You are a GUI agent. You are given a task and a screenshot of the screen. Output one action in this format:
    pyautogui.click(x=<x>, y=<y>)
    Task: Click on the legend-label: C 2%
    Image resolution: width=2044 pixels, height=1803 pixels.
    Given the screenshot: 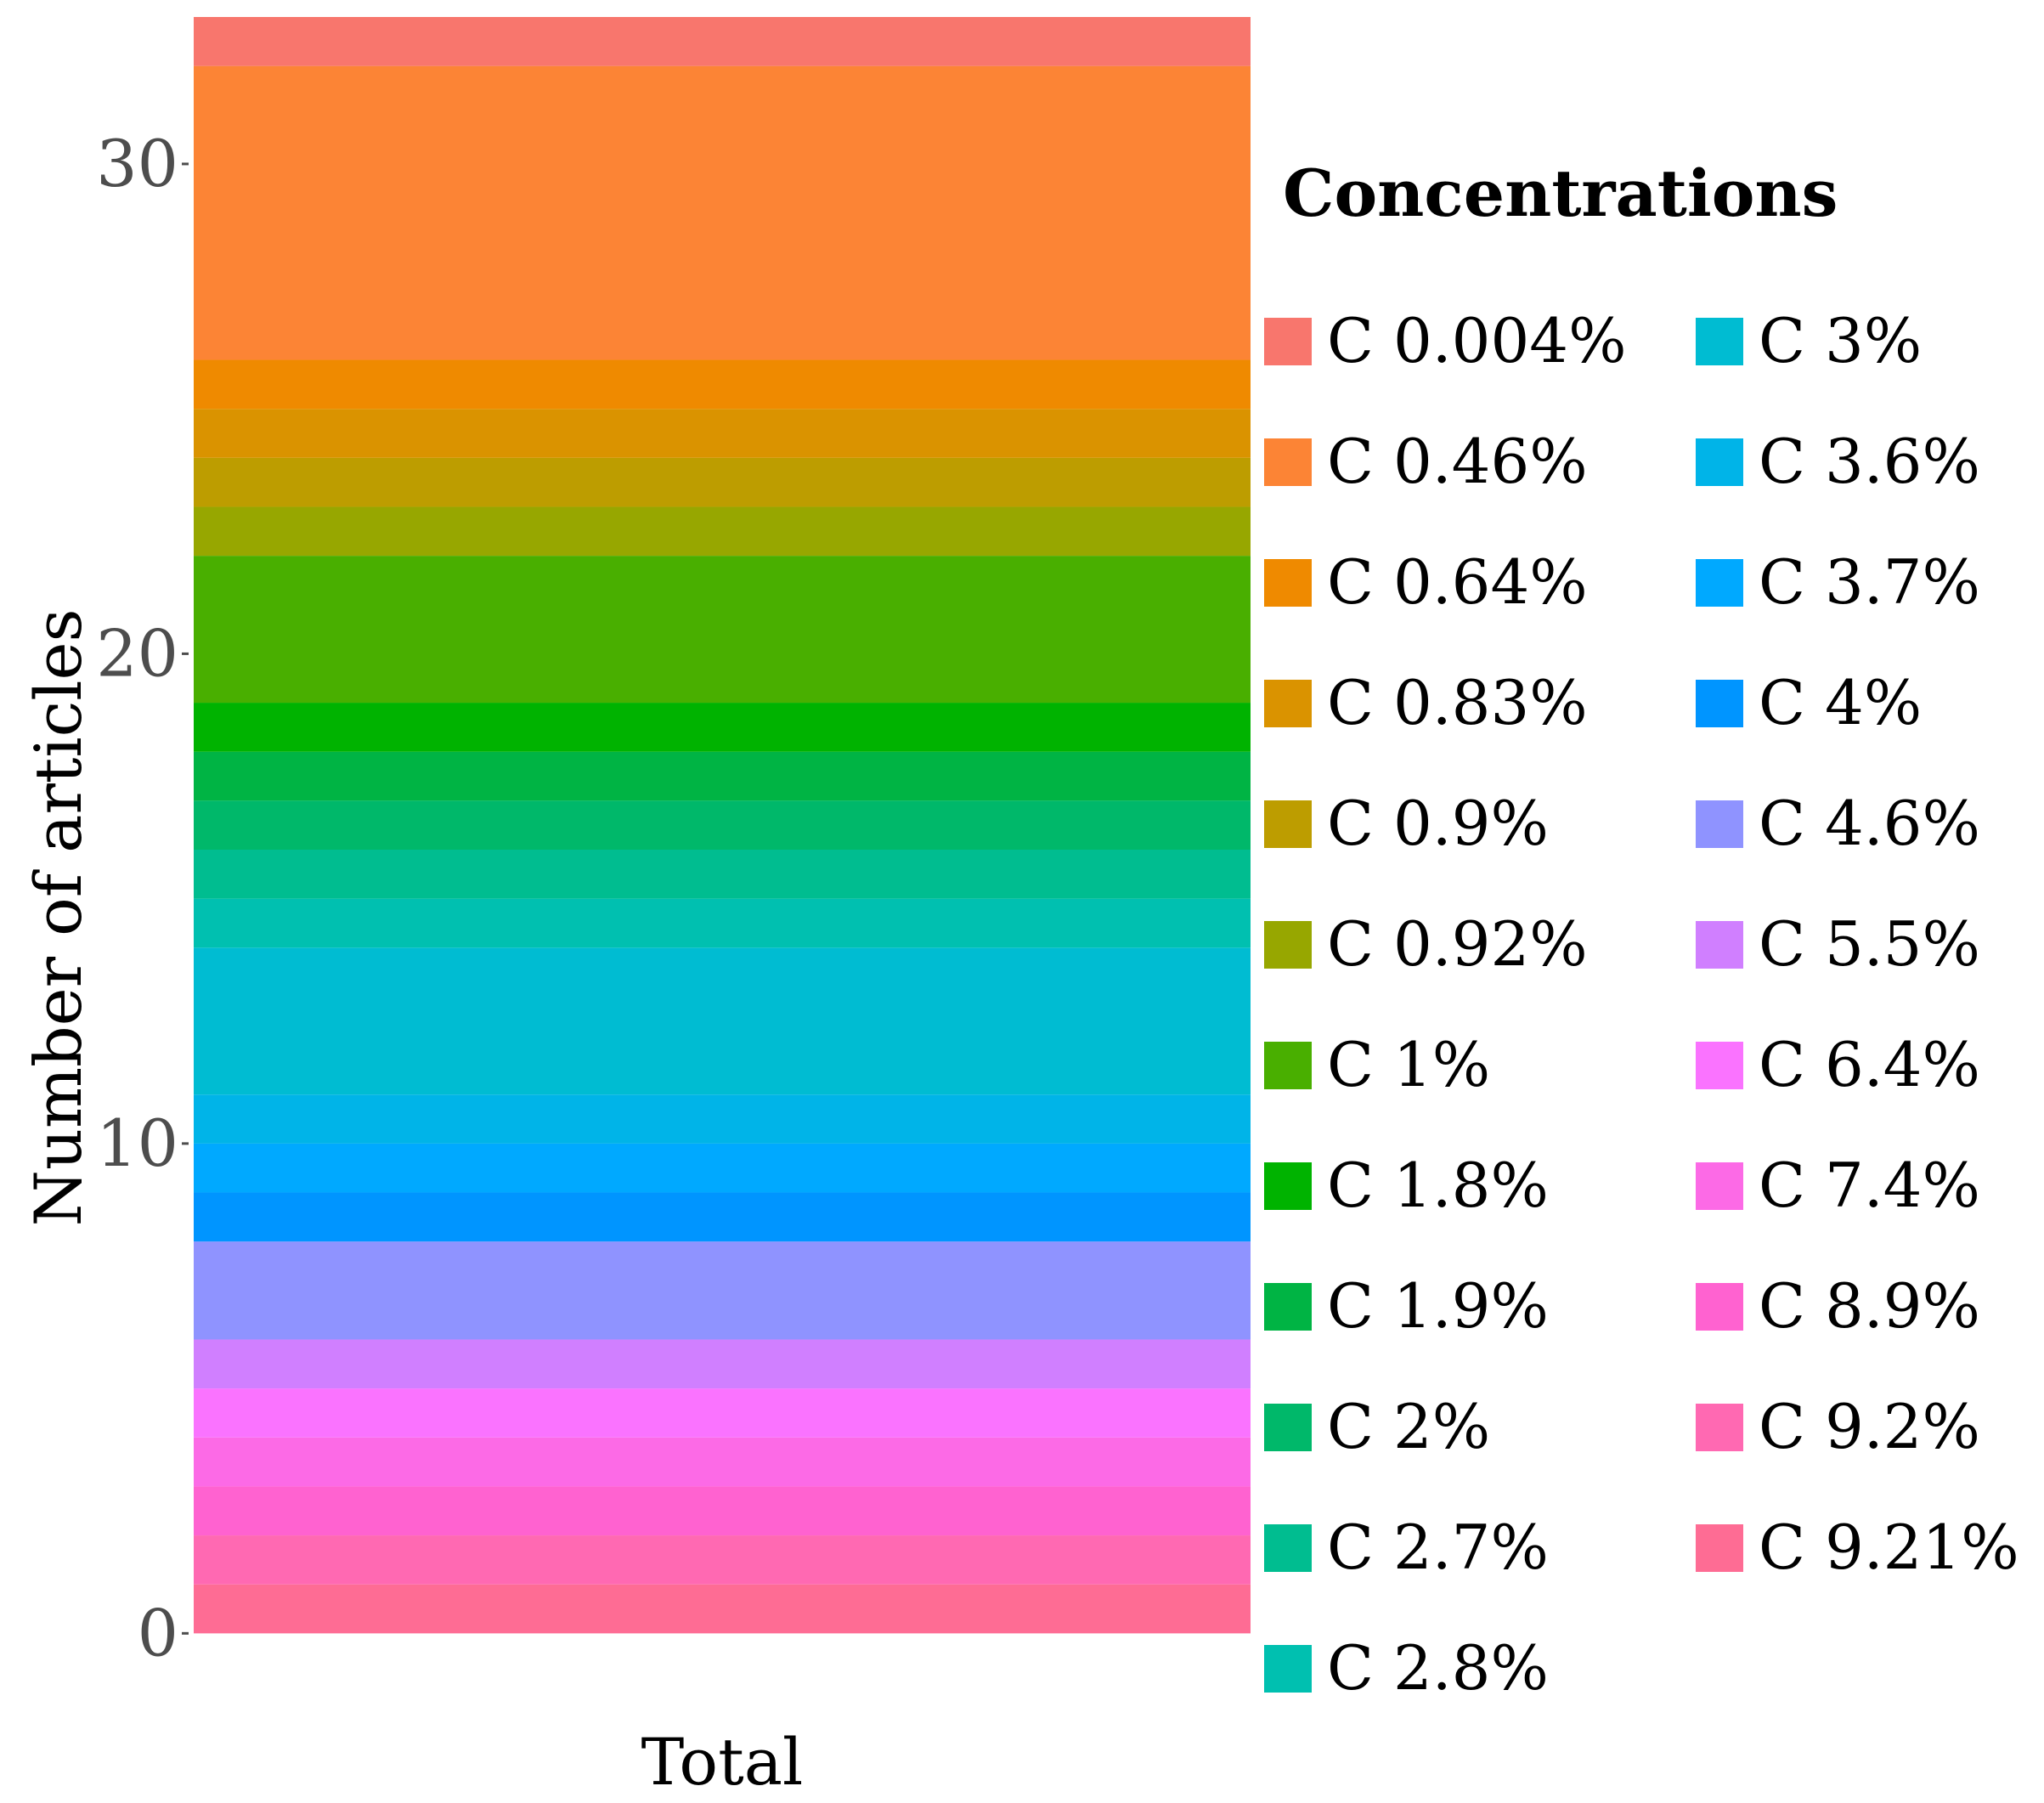 What is the action you would take?
    pyautogui.click(x=1408, y=1426)
    